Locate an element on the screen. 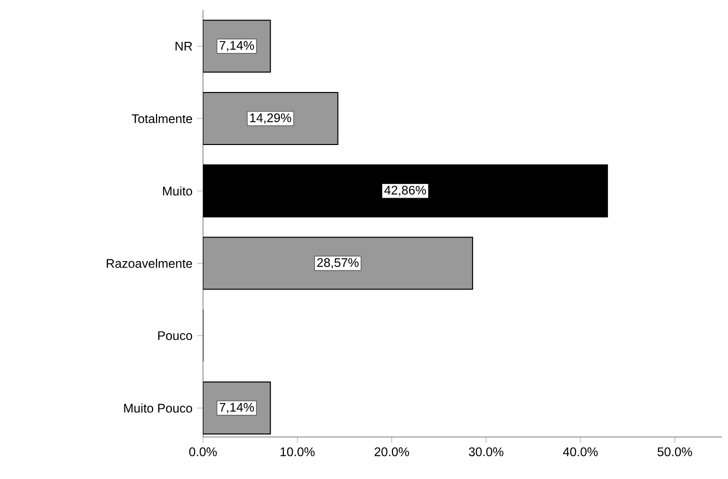  x-tick-label: 50.0% is located at coordinates (675, 451).